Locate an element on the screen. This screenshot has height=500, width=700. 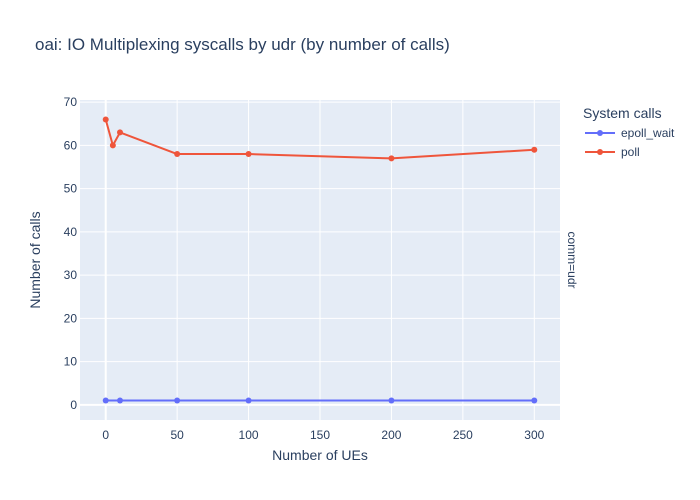
y-tick-label: 10 is located at coordinates (71, 362).